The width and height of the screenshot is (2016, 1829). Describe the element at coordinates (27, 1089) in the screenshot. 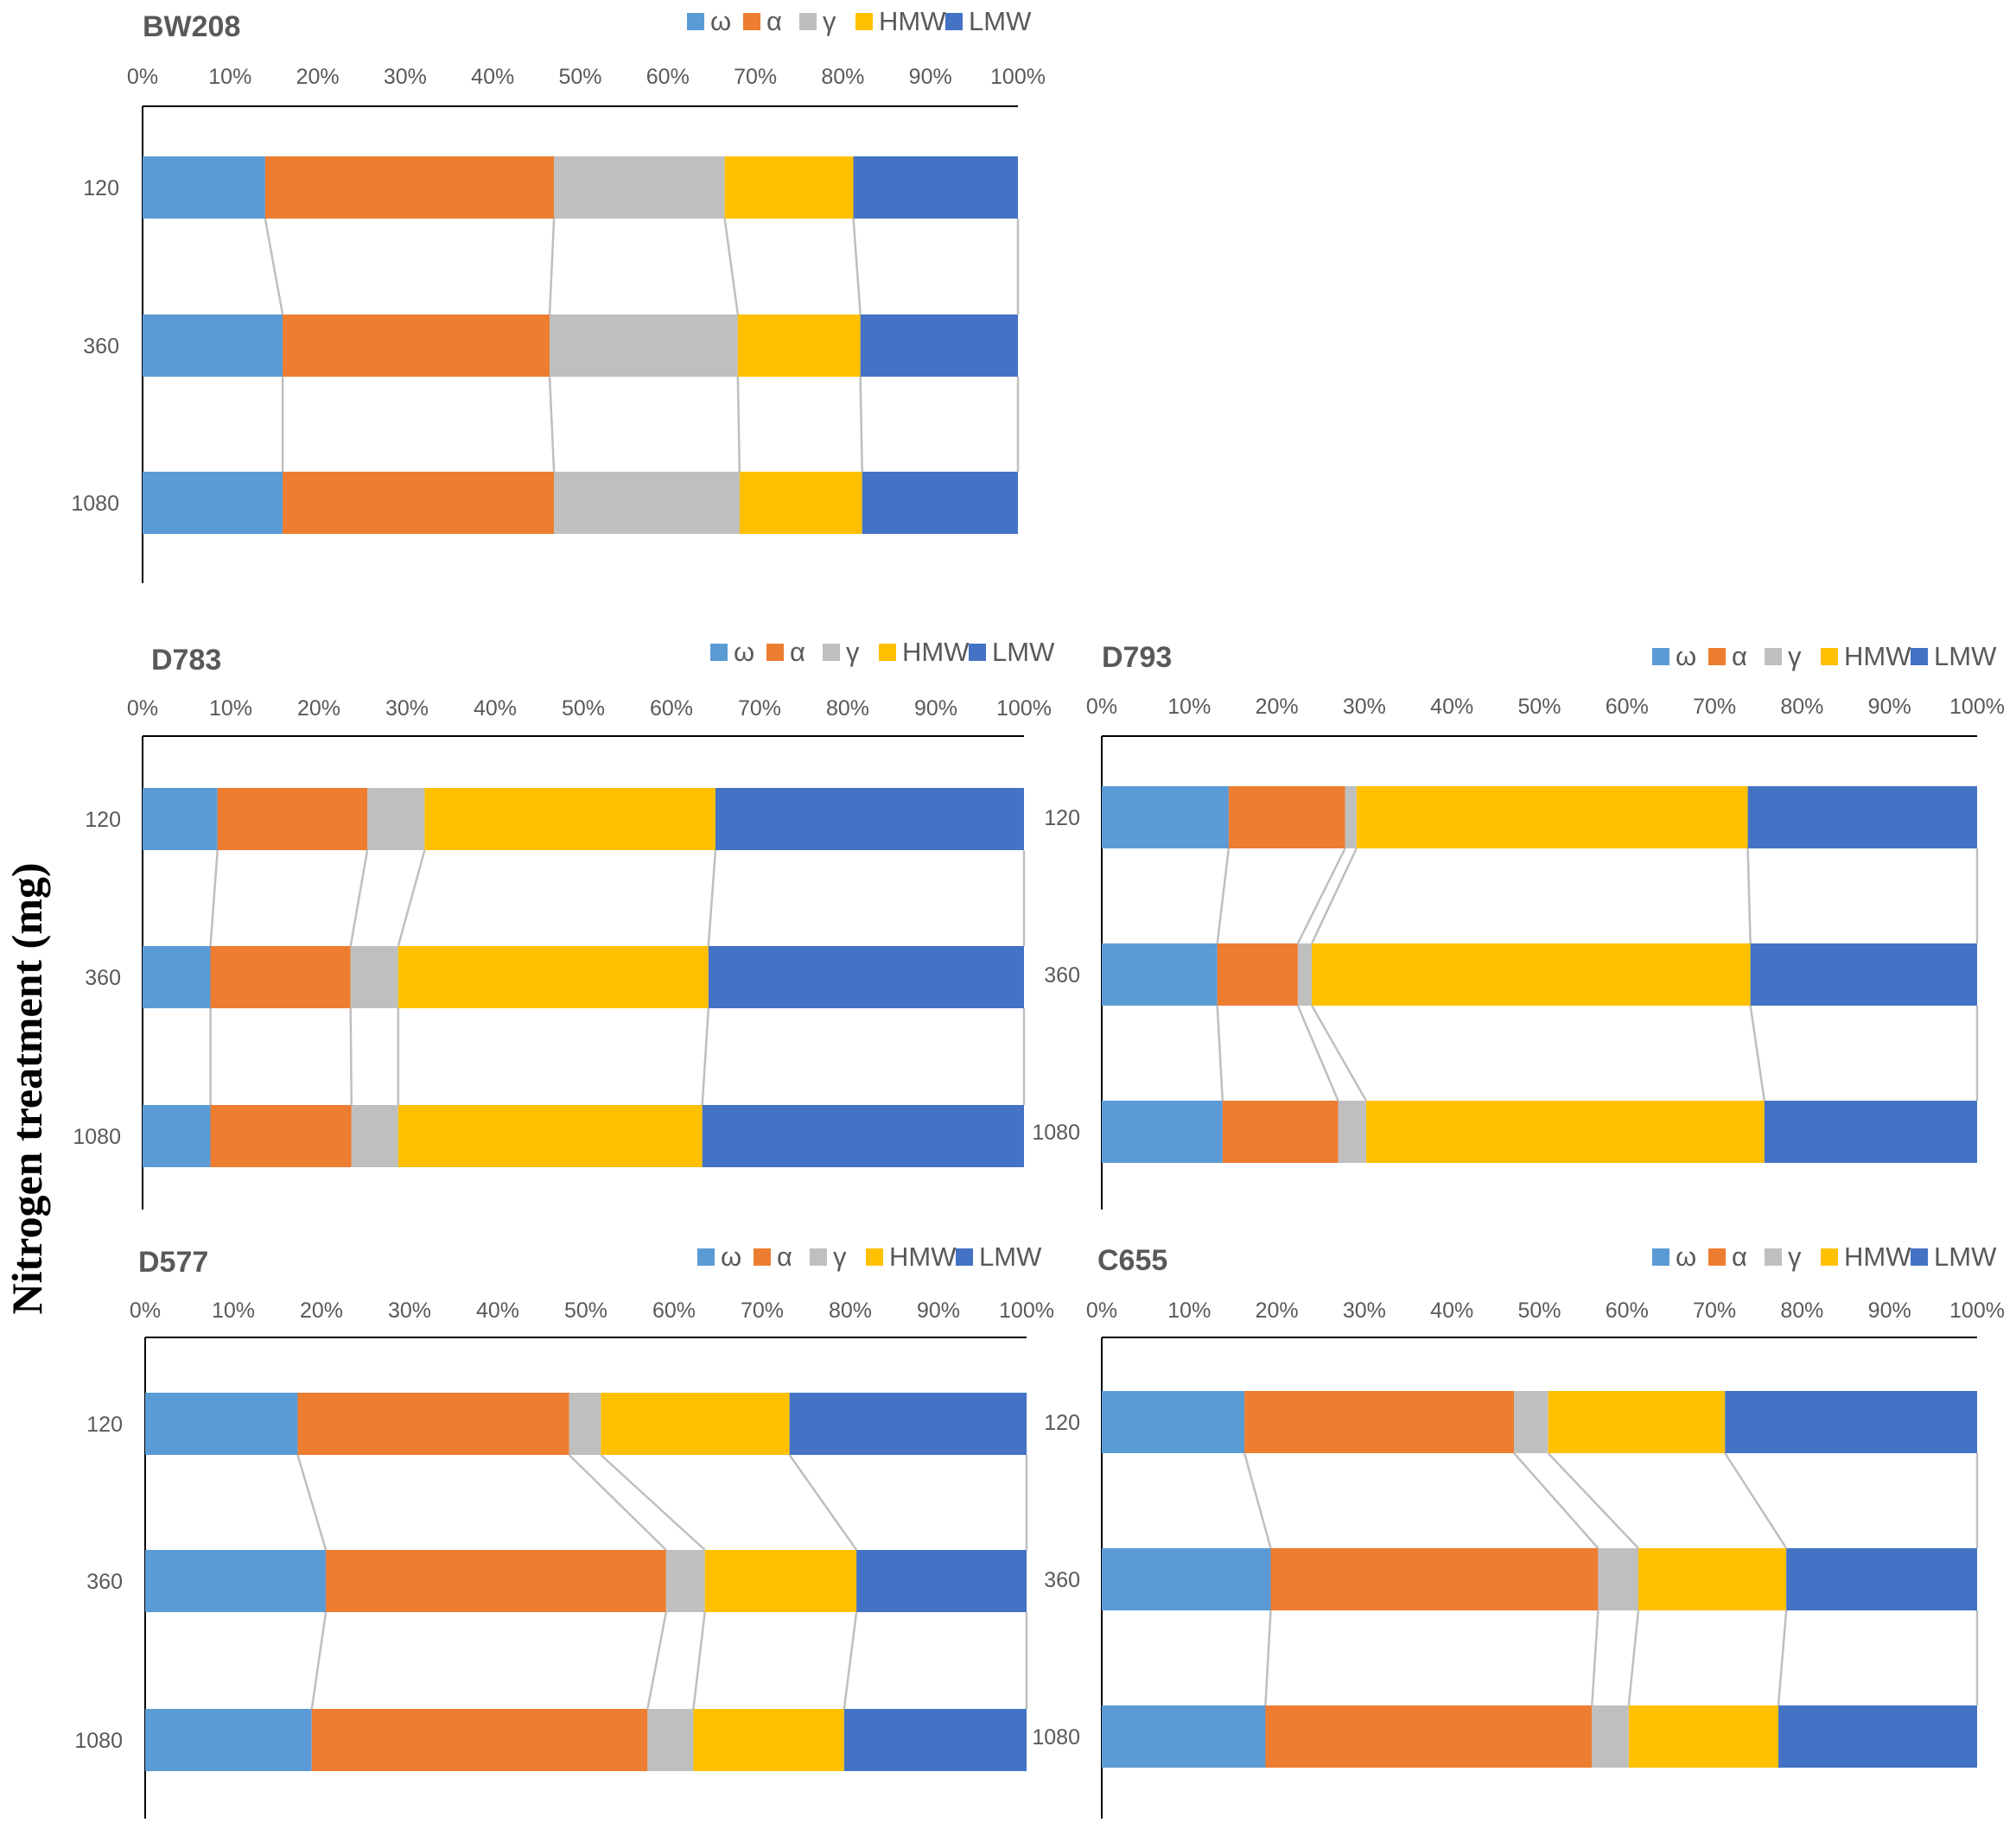

I see `y-axis-label: Nitrogen treatment (mg)` at that location.